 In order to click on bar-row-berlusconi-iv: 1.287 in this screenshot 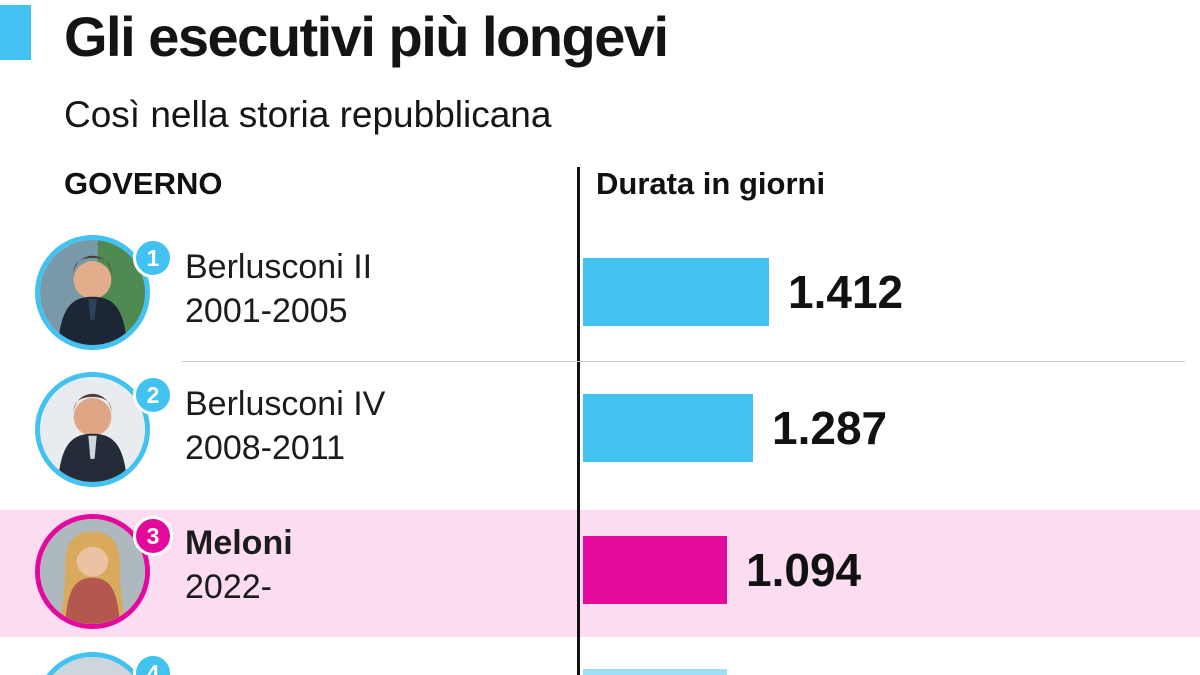, I will do `click(735, 428)`.